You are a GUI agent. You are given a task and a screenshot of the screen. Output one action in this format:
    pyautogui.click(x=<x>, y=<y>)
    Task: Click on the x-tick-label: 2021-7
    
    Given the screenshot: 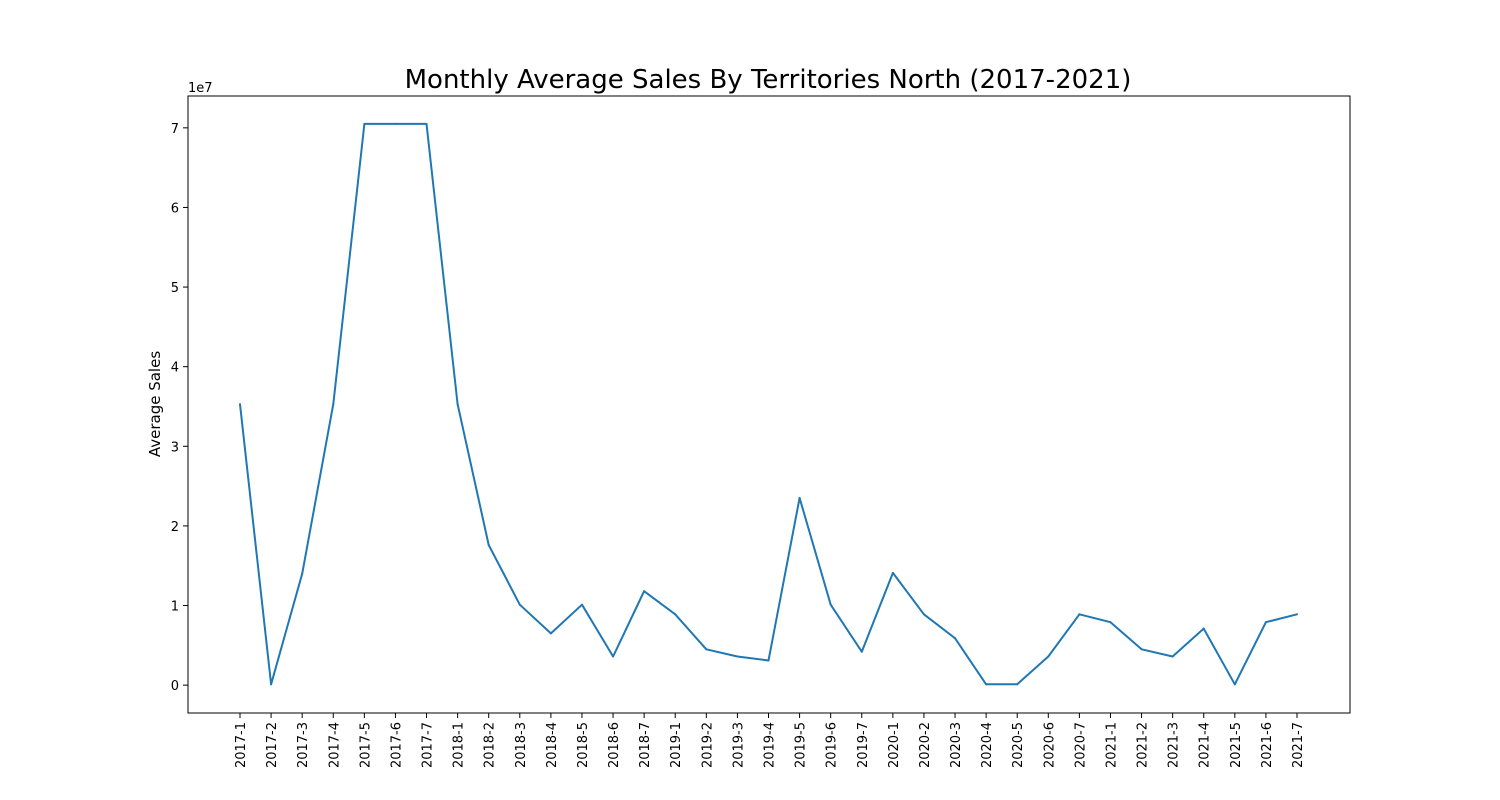 What is the action you would take?
    pyautogui.click(x=1298, y=745)
    